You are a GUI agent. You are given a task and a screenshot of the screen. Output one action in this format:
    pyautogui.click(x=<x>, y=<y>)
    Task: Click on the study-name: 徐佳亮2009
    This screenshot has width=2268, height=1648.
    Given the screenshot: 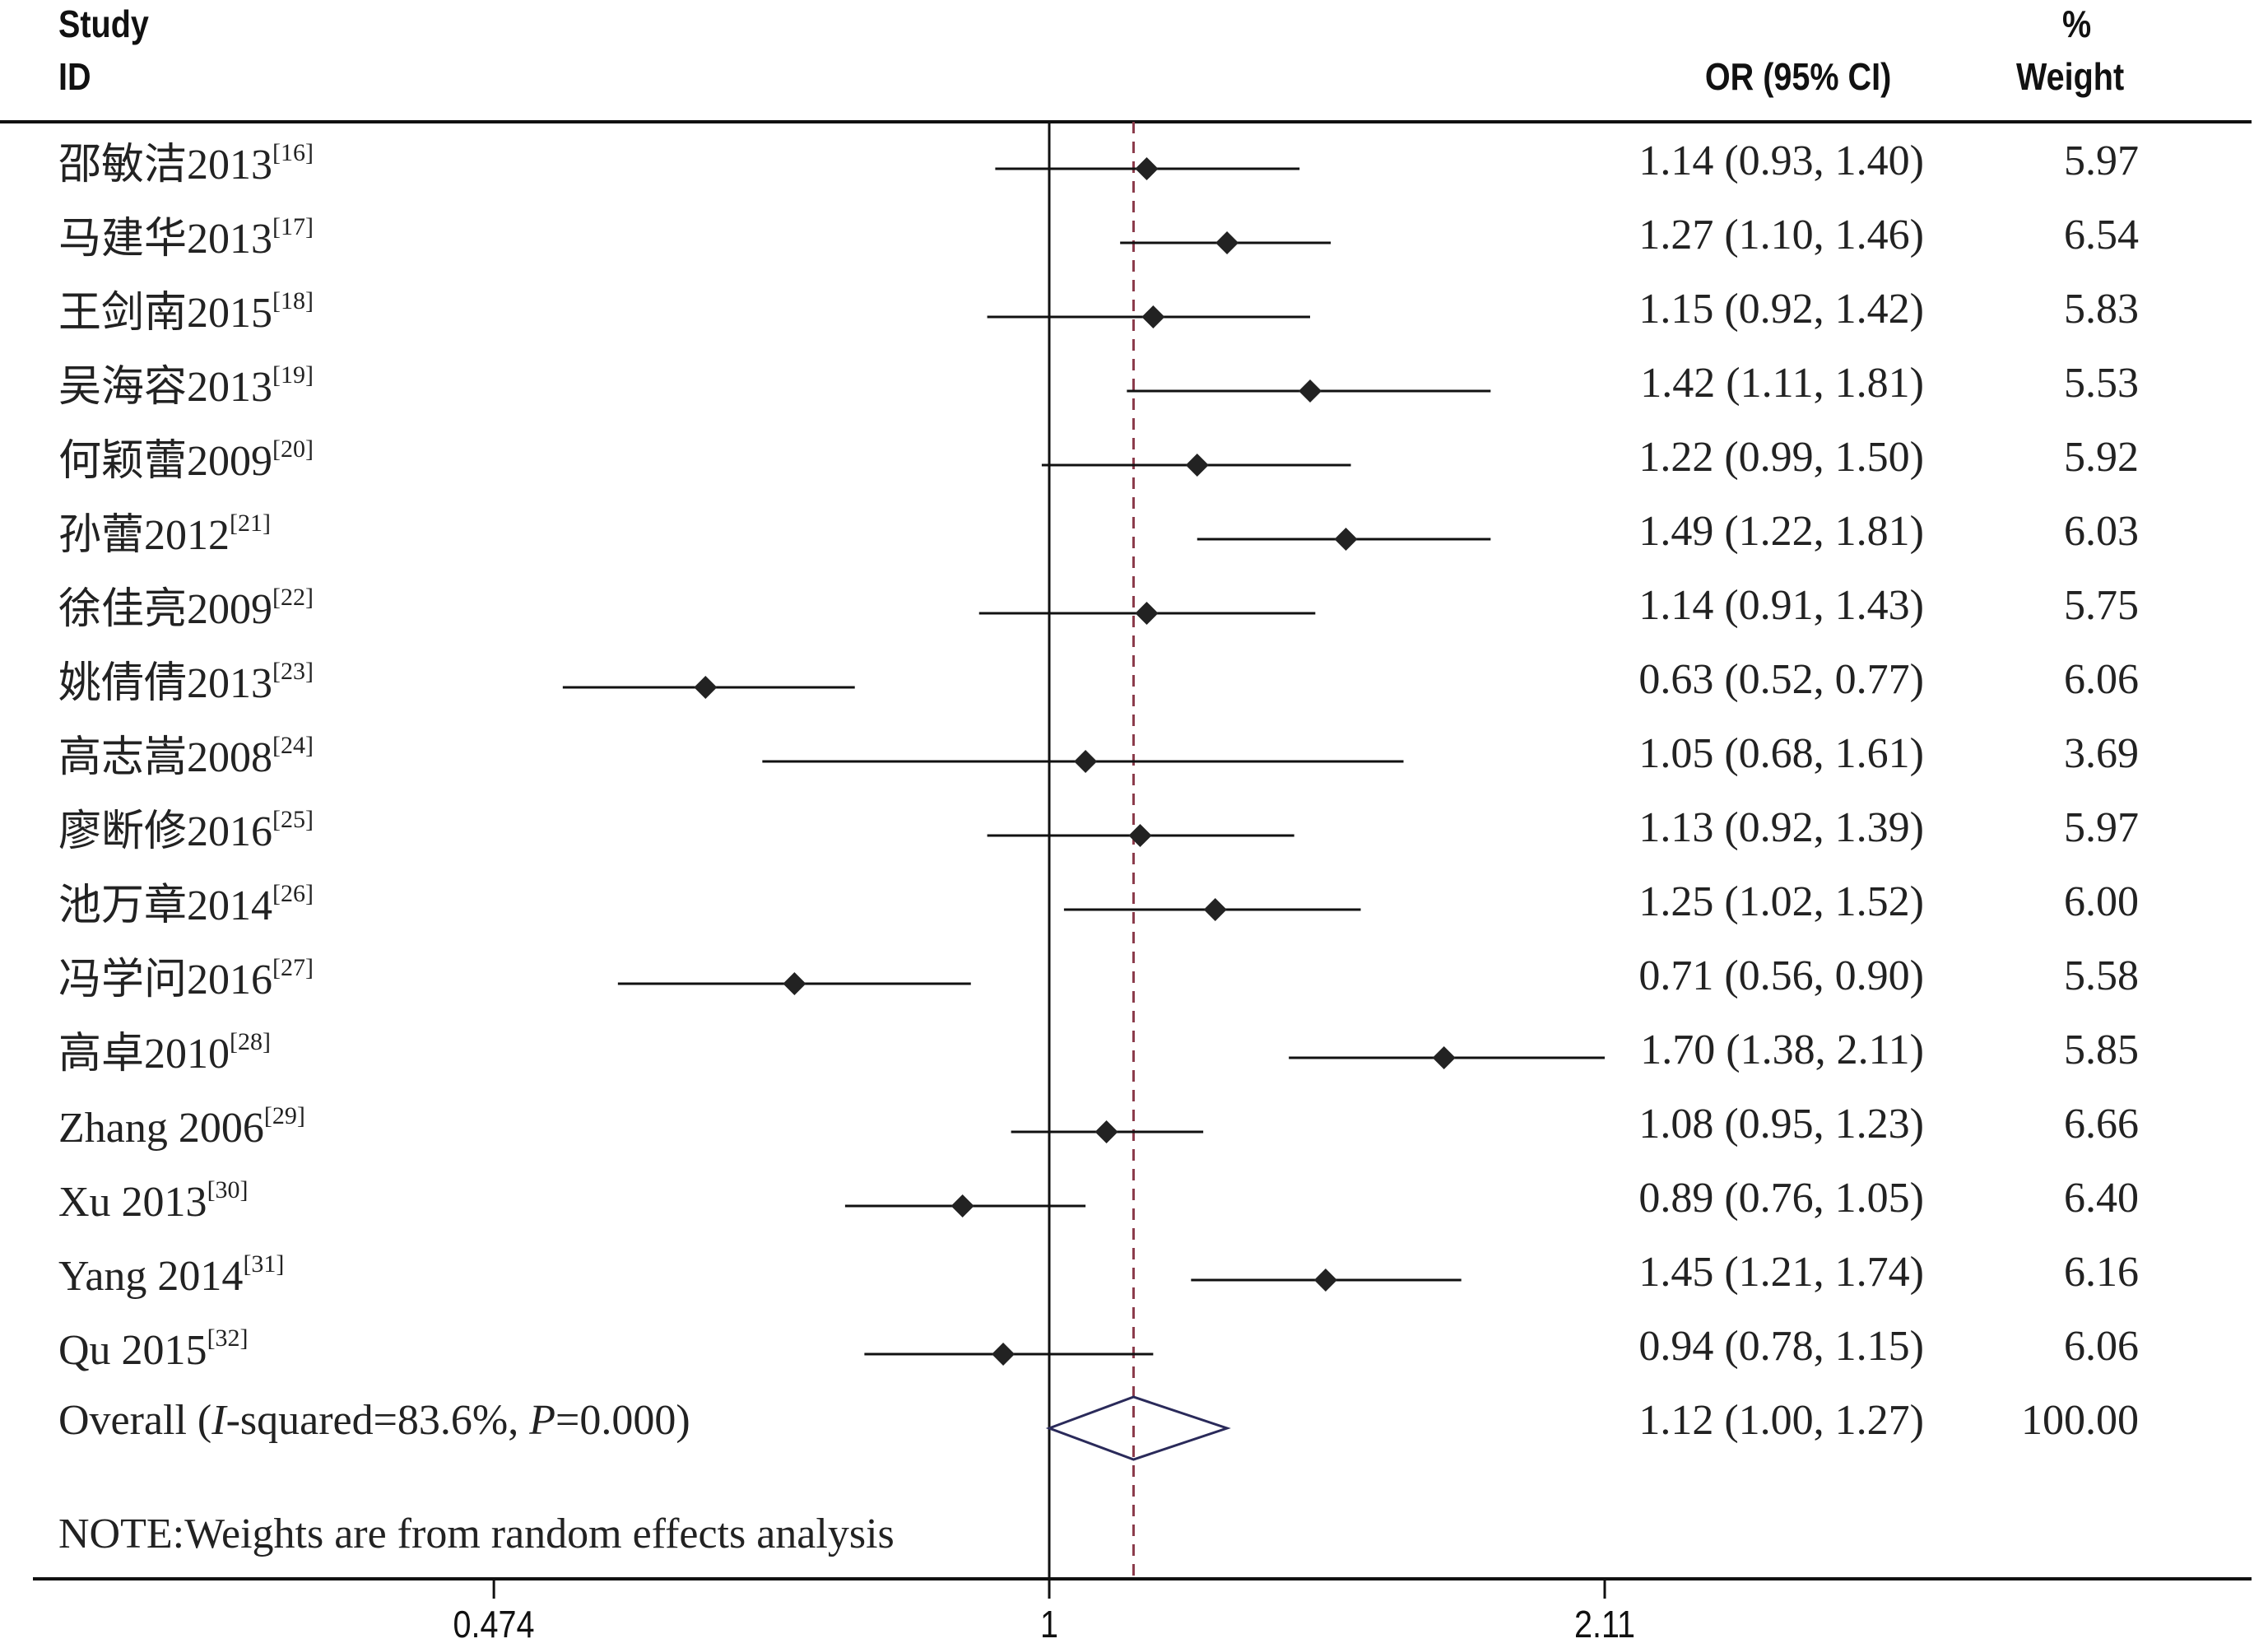 What is the action you would take?
    pyautogui.click(x=165, y=609)
    